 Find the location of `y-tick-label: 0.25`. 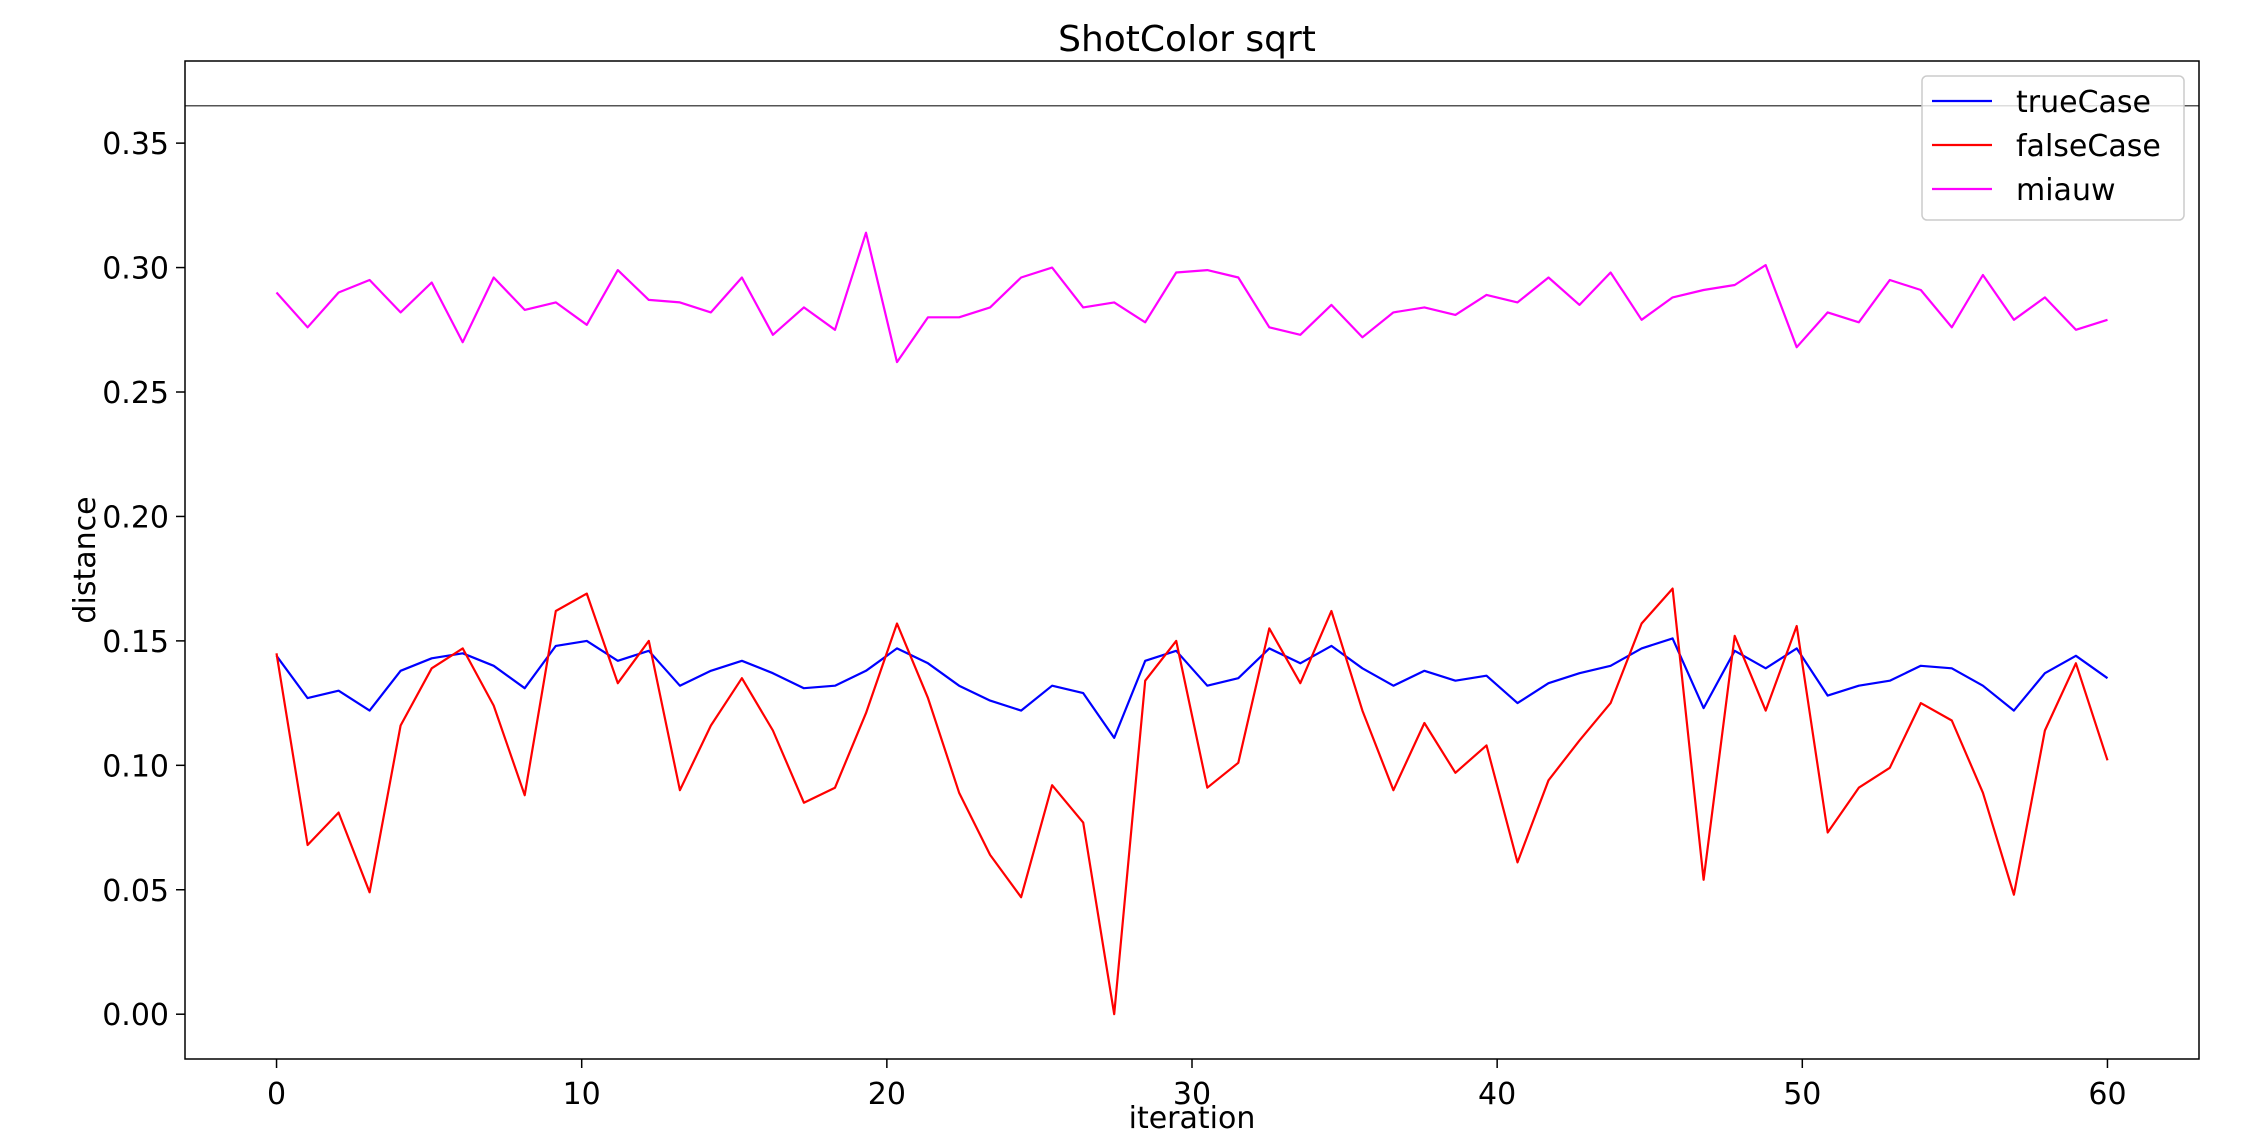

y-tick-label: 0.25 is located at coordinates (135, 393).